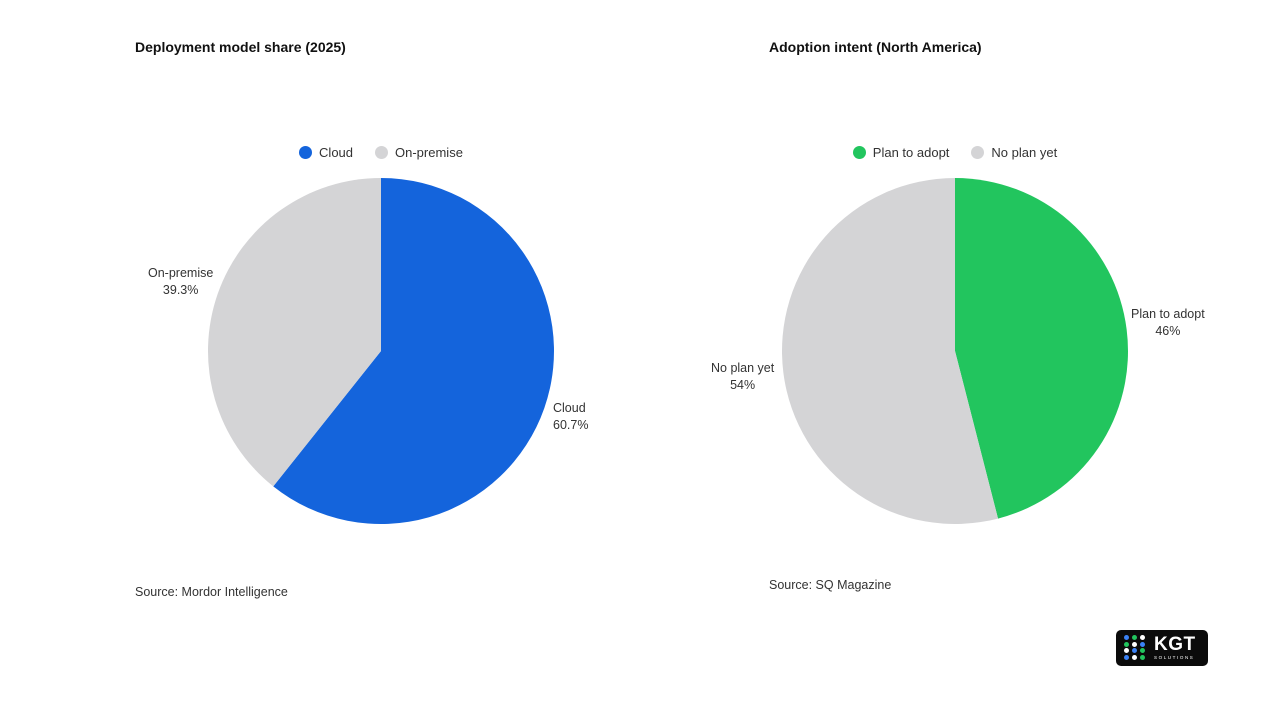 This screenshot has height=720, width=1280. What do you see at coordinates (414, 351) in the screenshot?
I see `pie-slice-cloud` at bounding box center [414, 351].